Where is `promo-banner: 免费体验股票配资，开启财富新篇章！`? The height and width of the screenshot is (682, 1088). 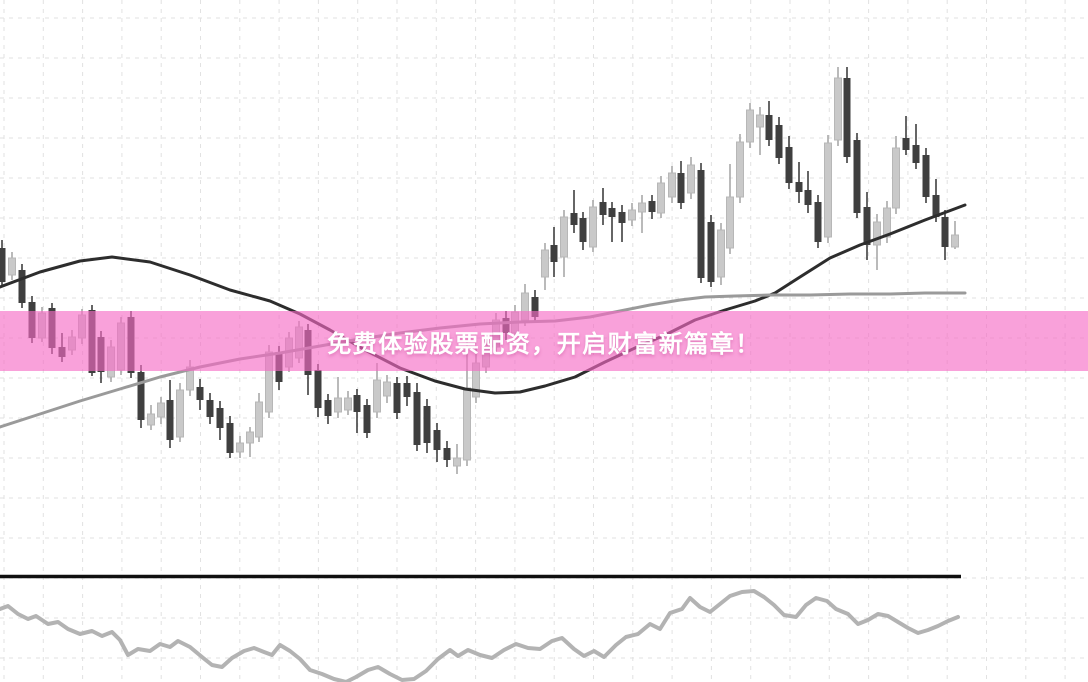
promo-banner: 免费体验股票配资，开启财富新篇章！ is located at coordinates (544, 341).